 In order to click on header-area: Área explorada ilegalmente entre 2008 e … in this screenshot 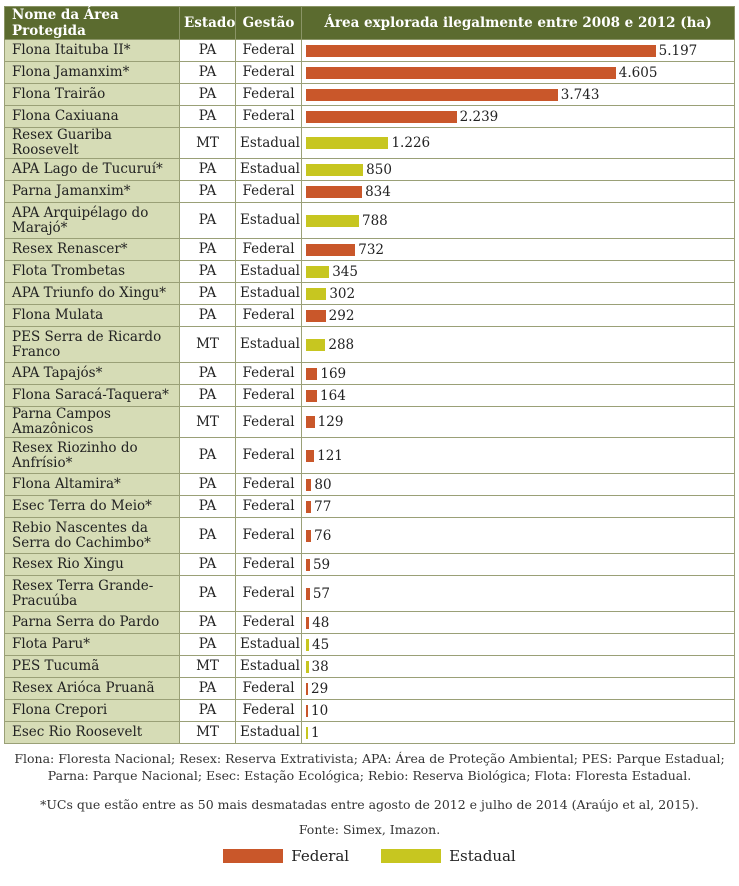, I will do `click(518, 23)`.